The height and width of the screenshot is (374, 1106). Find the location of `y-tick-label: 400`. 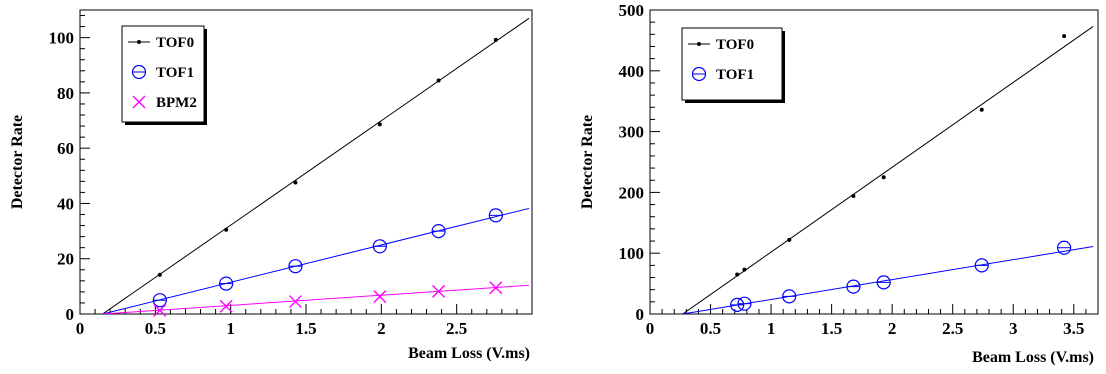

y-tick-label: 400 is located at coordinates (632, 71).